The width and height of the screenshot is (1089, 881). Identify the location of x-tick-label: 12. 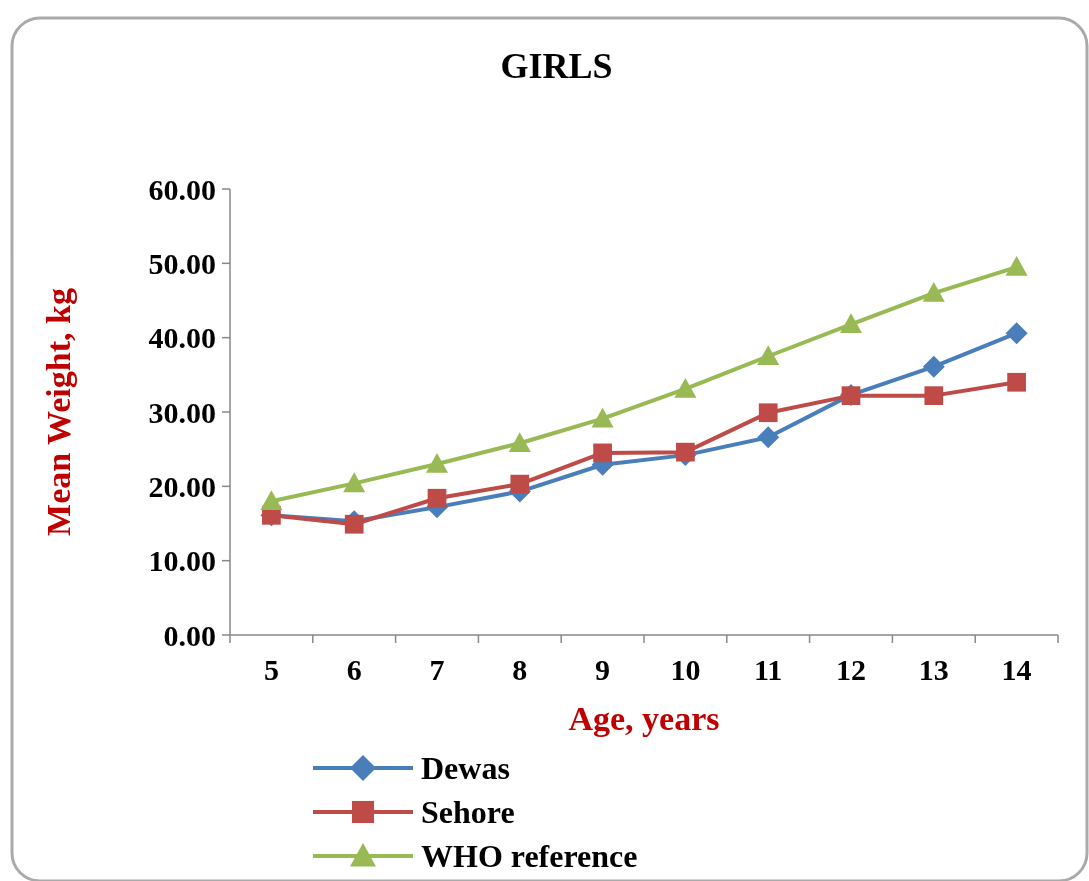
(851, 669).